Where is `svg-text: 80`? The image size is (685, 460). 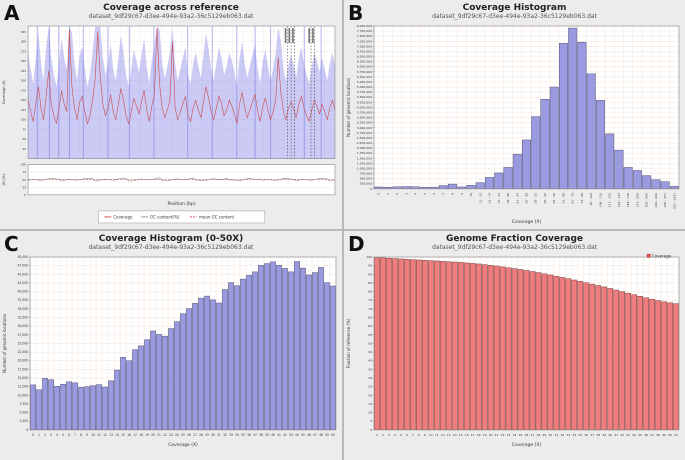
svg-text: 80 is located at coordinates (370, 292).